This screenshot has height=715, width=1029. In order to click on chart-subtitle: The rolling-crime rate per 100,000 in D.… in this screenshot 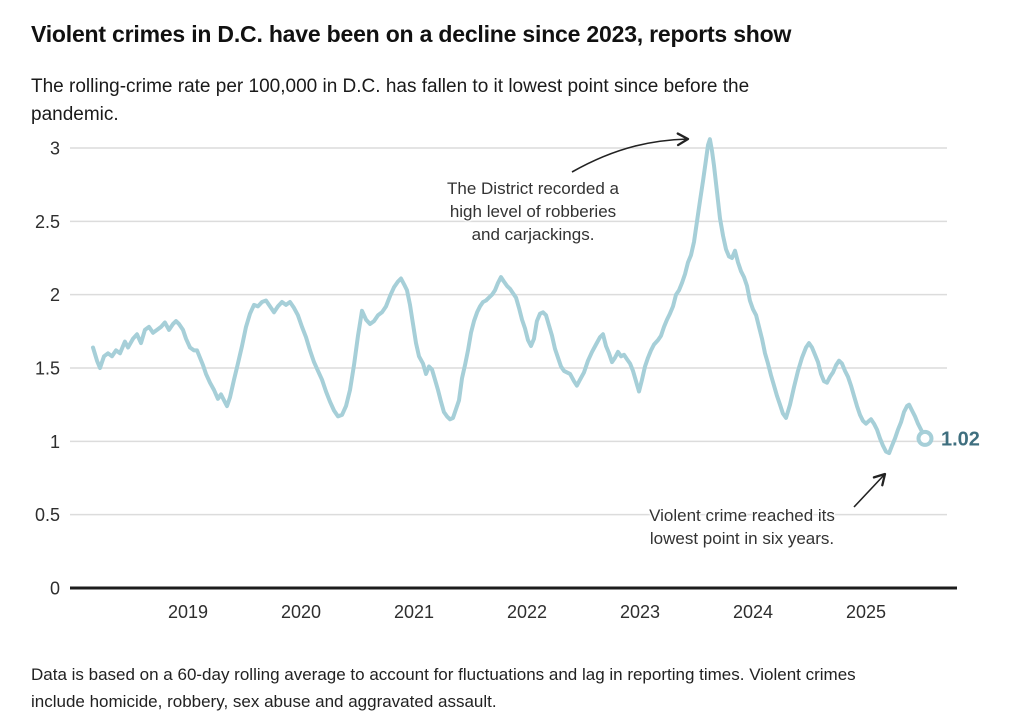, I will do `click(390, 100)`.